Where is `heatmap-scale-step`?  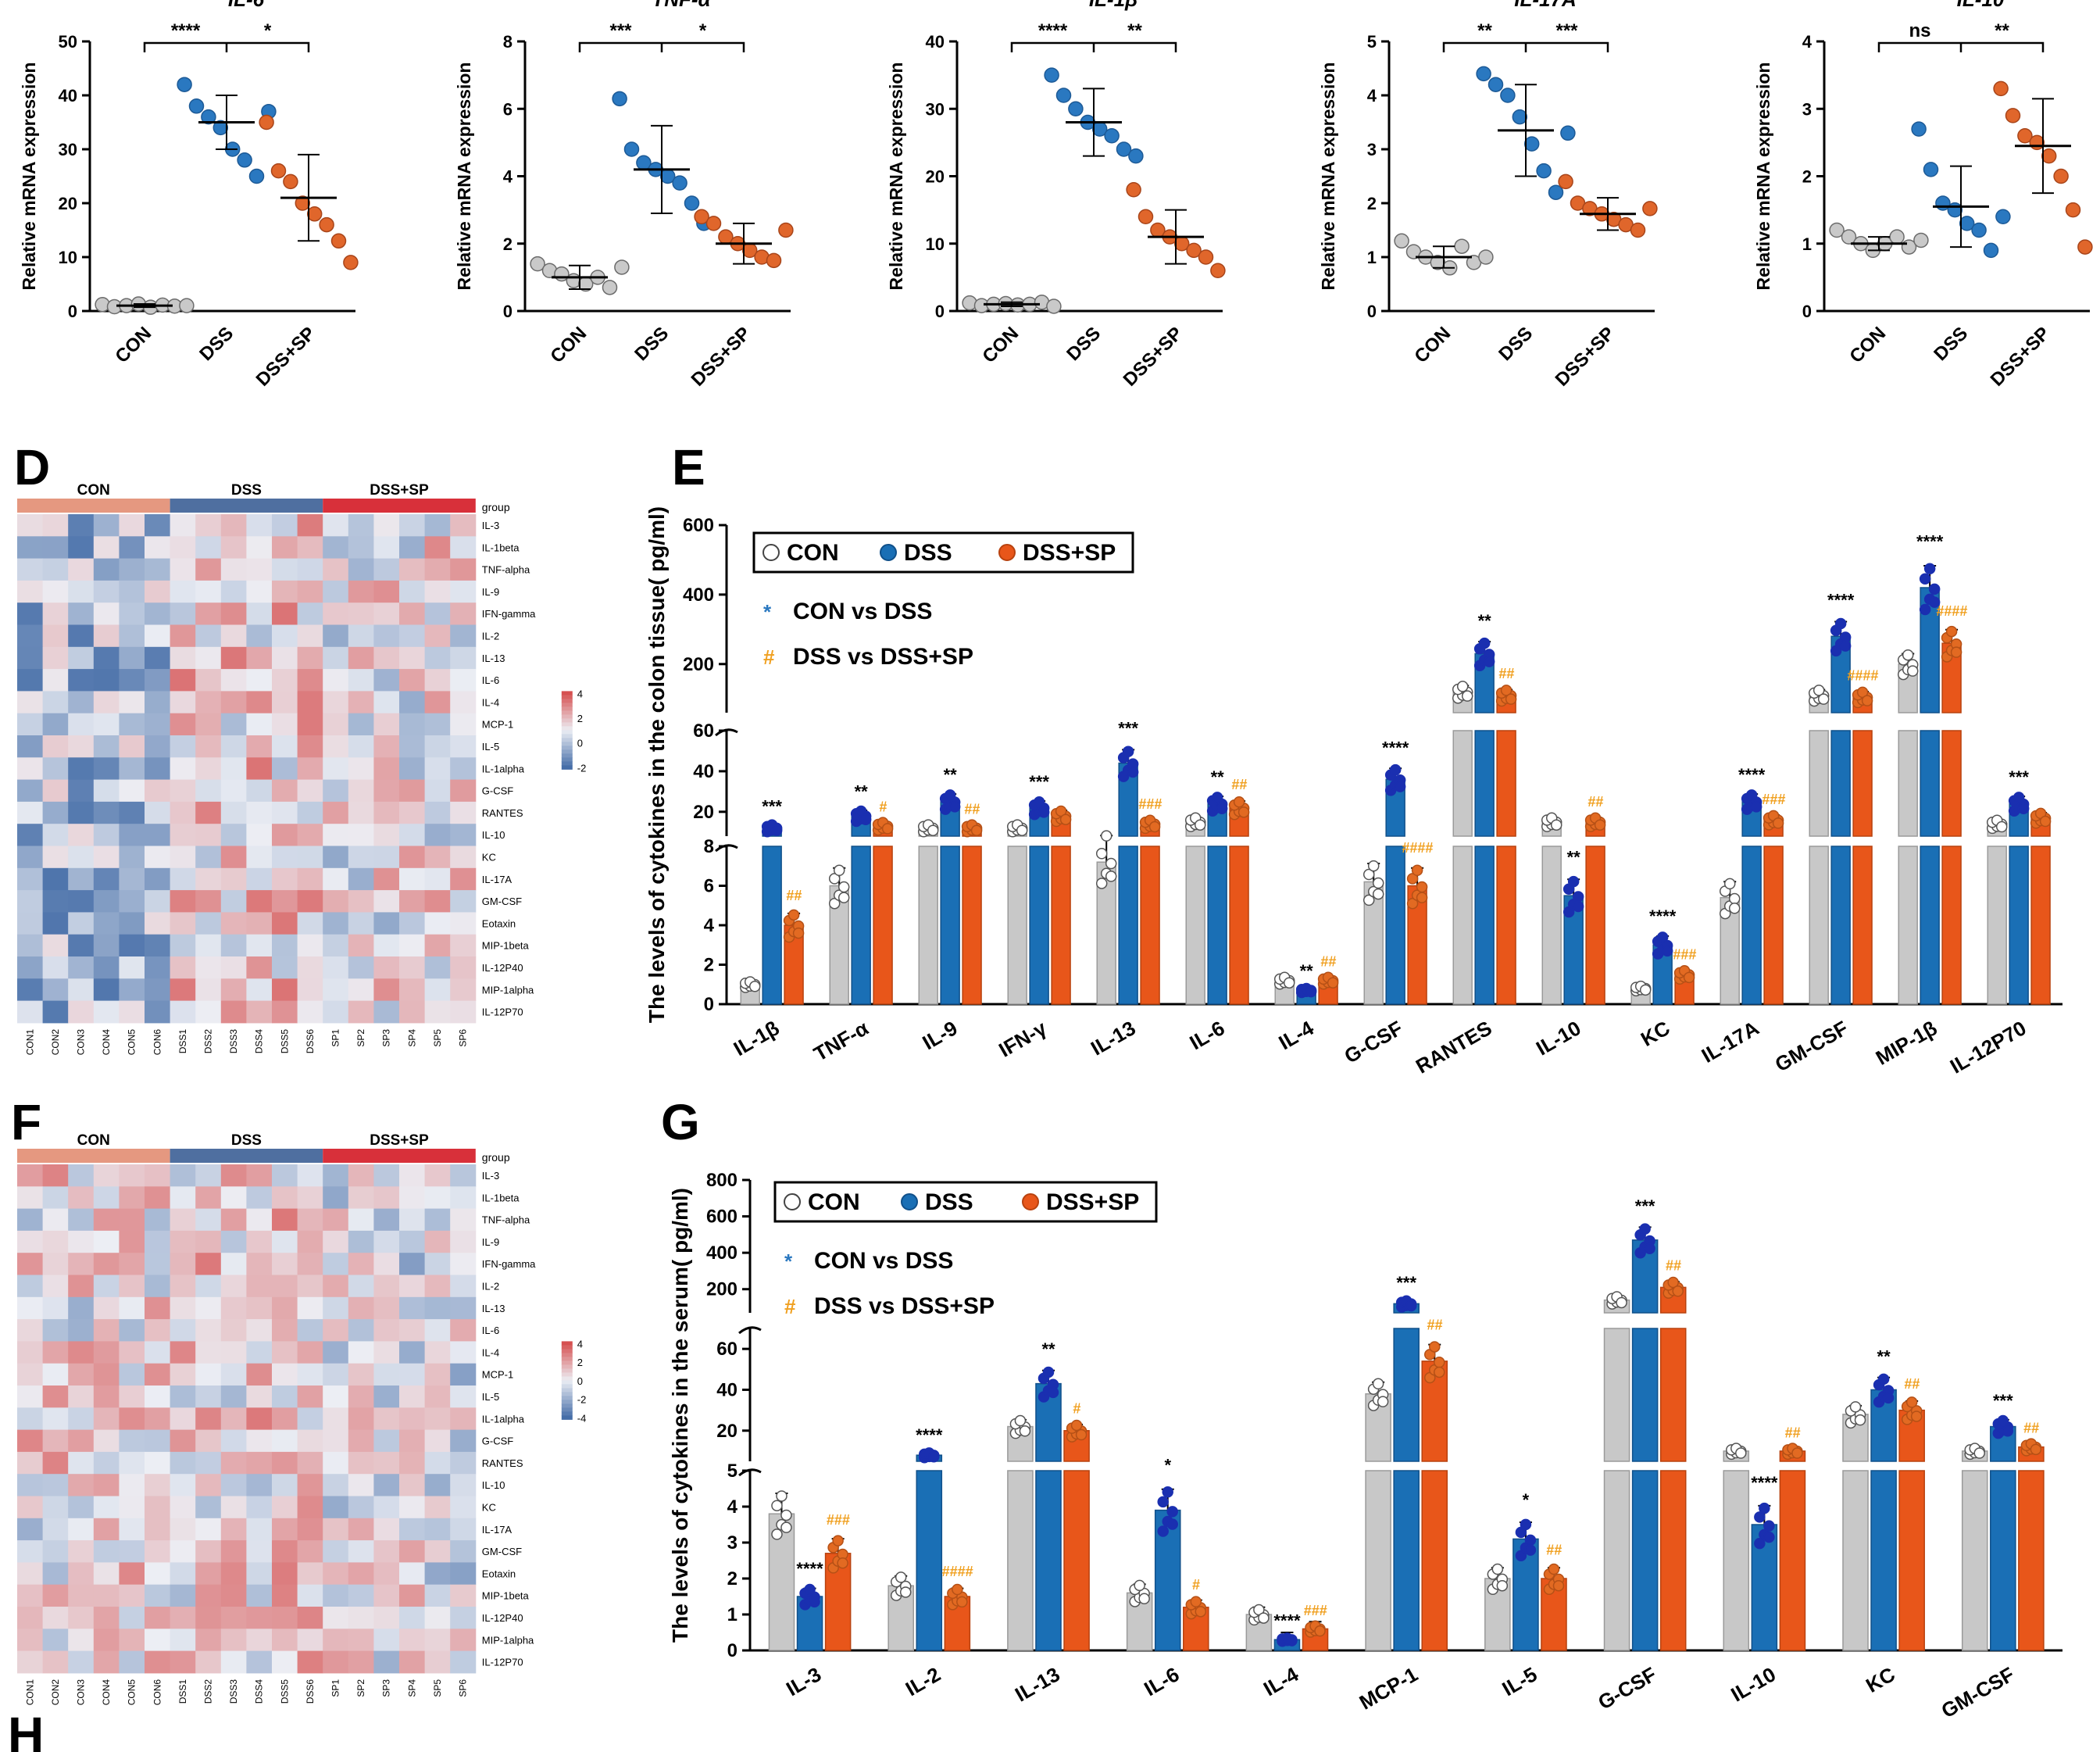 heatmap-scale-step is located at coordinates (567, 751).